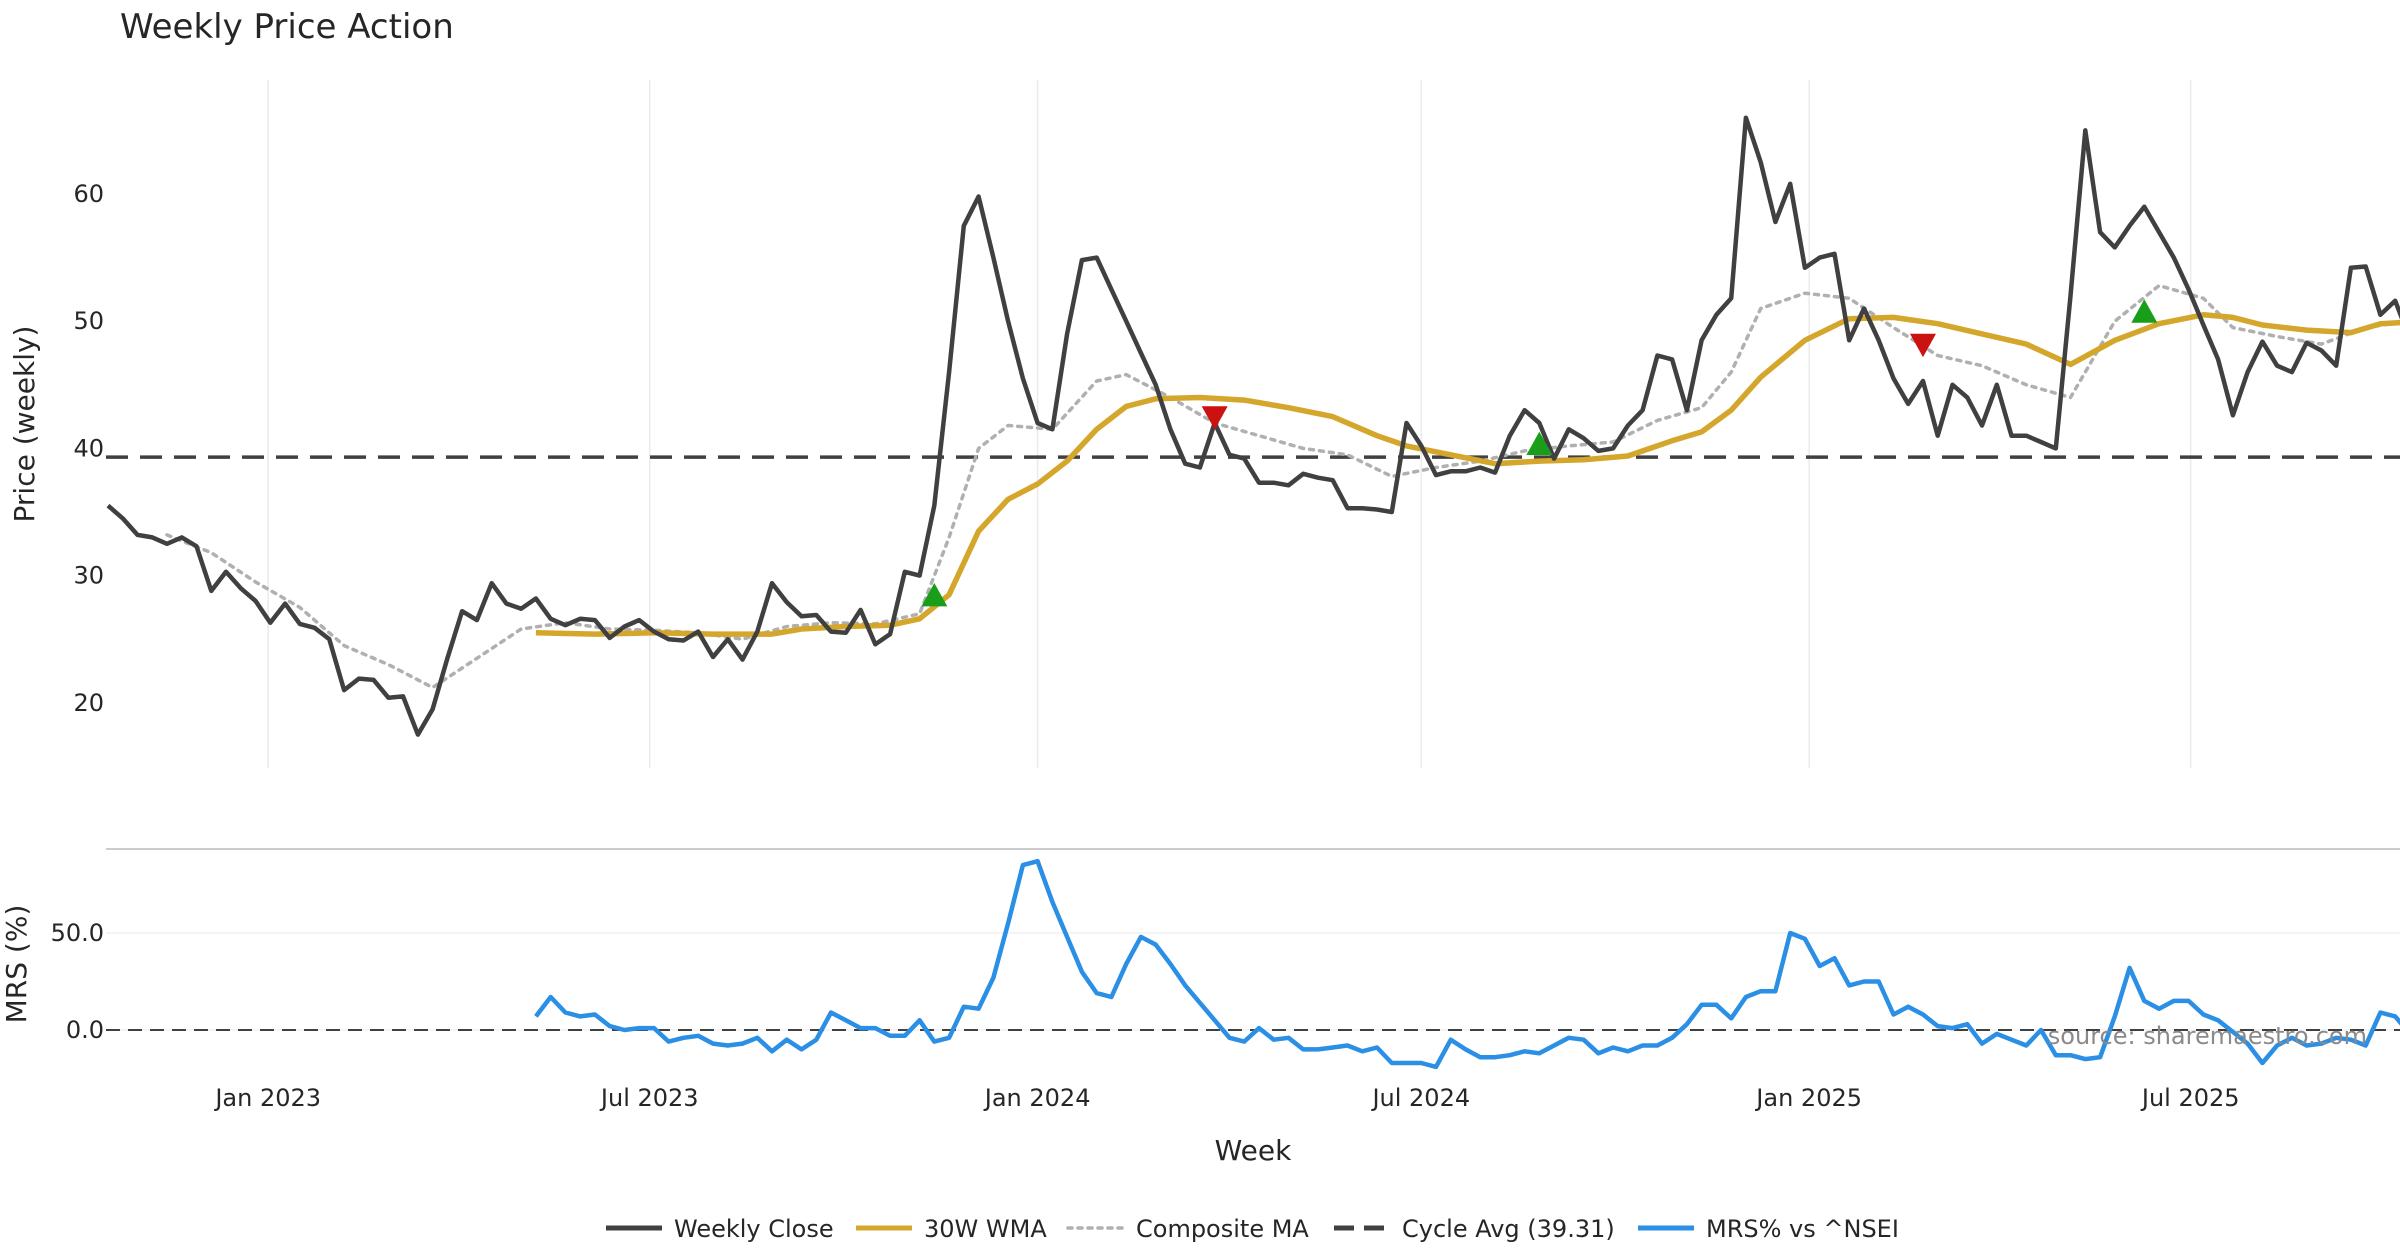  What do you see at coordinates (1808, 1098) in the screenshot?
I see `x-tick-jan-2025: Jan 2025` at bounding box center [1808, 1098].